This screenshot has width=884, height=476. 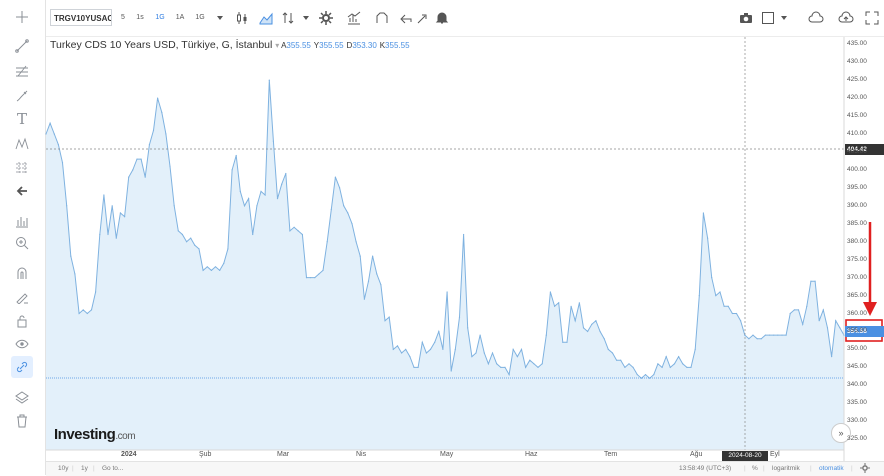 I want to click on magnet-icon, so click(x=22, y=273).